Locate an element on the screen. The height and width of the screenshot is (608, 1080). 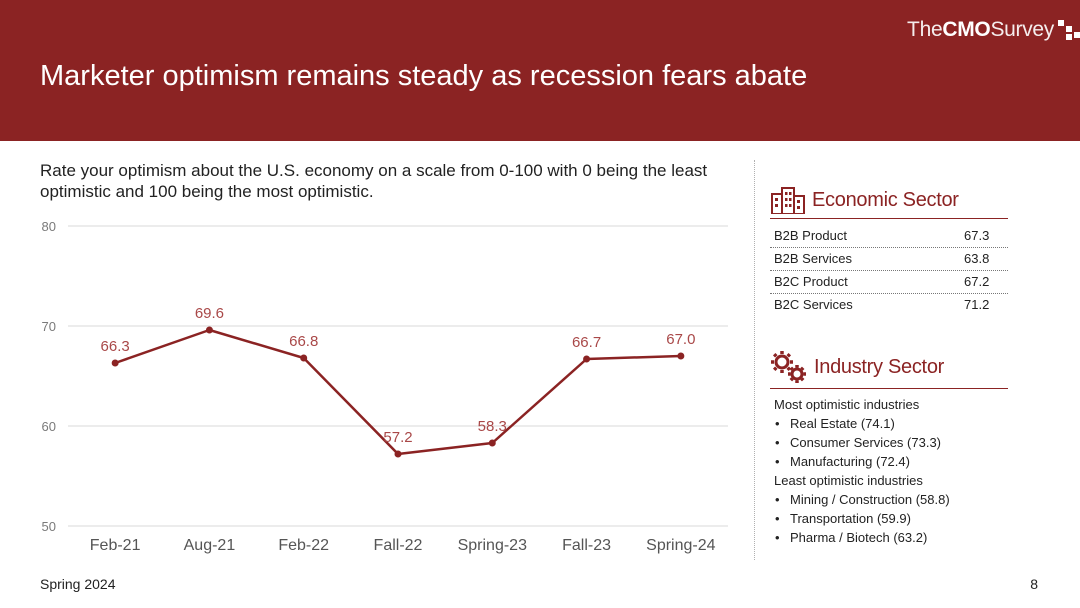
sector-value: 71.2 is located at coordinates (977, 304).